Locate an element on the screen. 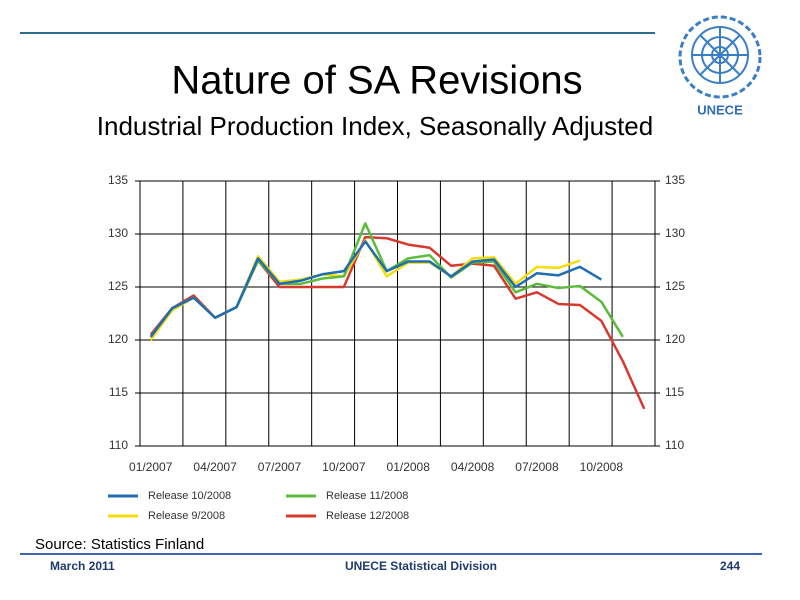  y-tick-label: 125 is located at coordinates (118, 286).